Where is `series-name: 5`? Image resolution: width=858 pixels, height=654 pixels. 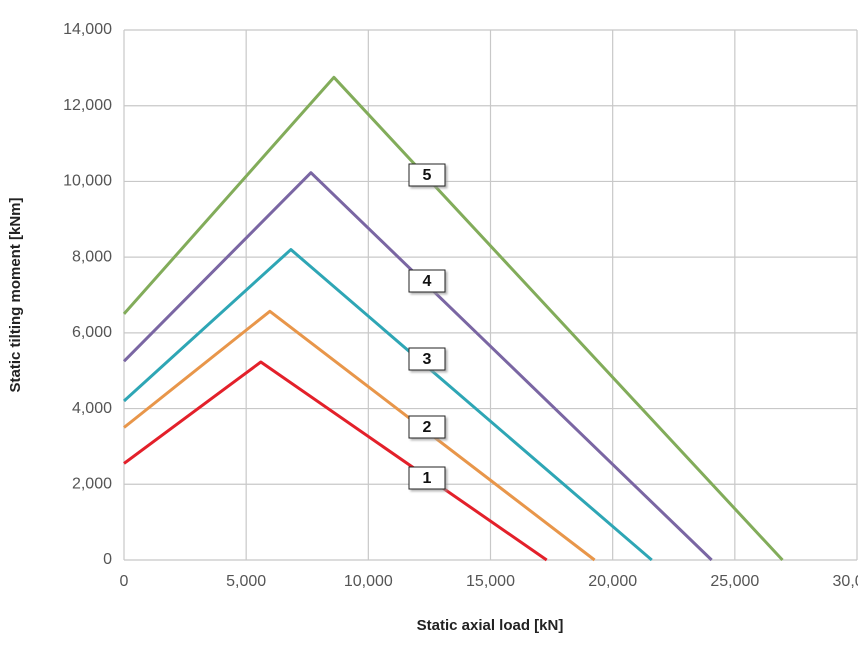
series-name: 5 is located at coordinates (427, 175).